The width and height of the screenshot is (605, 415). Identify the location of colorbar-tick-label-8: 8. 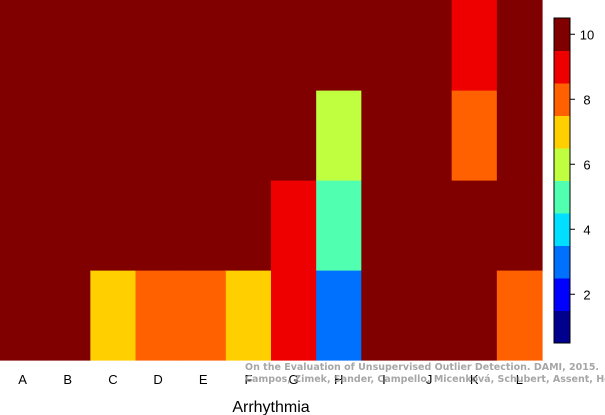
(586, 99).